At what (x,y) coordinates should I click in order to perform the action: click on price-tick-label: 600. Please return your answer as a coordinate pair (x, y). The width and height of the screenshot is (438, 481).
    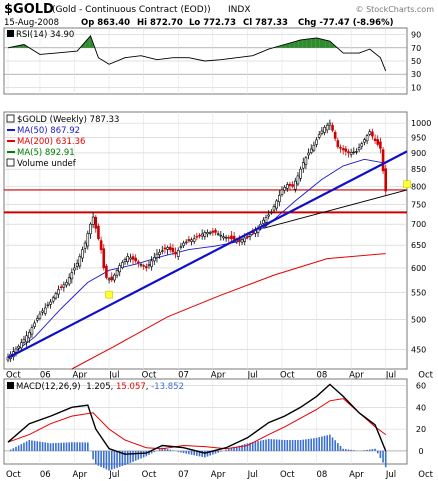
    Looking at the image, I should click on (418, 268).